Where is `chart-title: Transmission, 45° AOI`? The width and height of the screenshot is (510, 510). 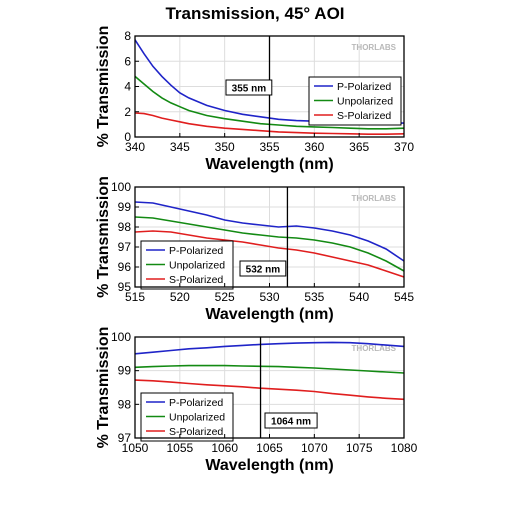 chart-title: Transmission, 45° AOI is located at coordinates (255, 13).